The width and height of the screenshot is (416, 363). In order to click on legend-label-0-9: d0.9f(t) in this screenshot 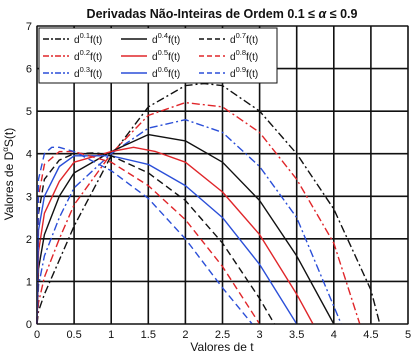, I will do `click(244, 72)`.